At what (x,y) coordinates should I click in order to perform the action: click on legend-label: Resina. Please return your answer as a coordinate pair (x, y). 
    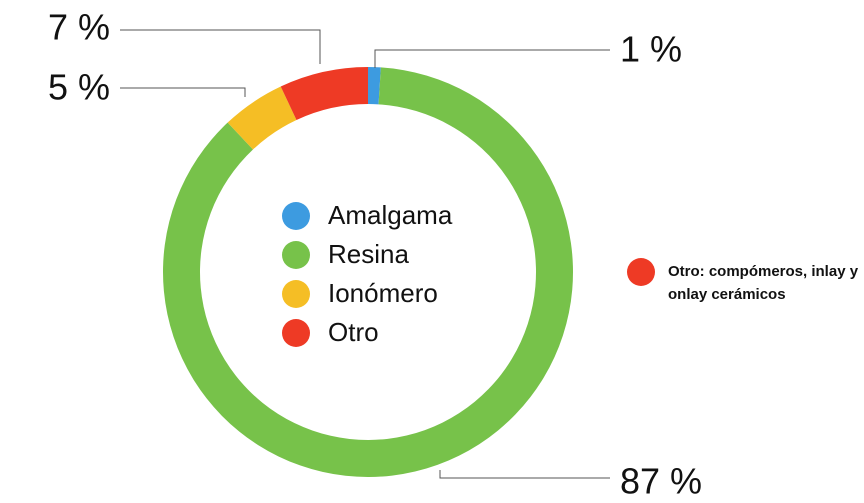
    Looking at the image, I should click on (368, 254).